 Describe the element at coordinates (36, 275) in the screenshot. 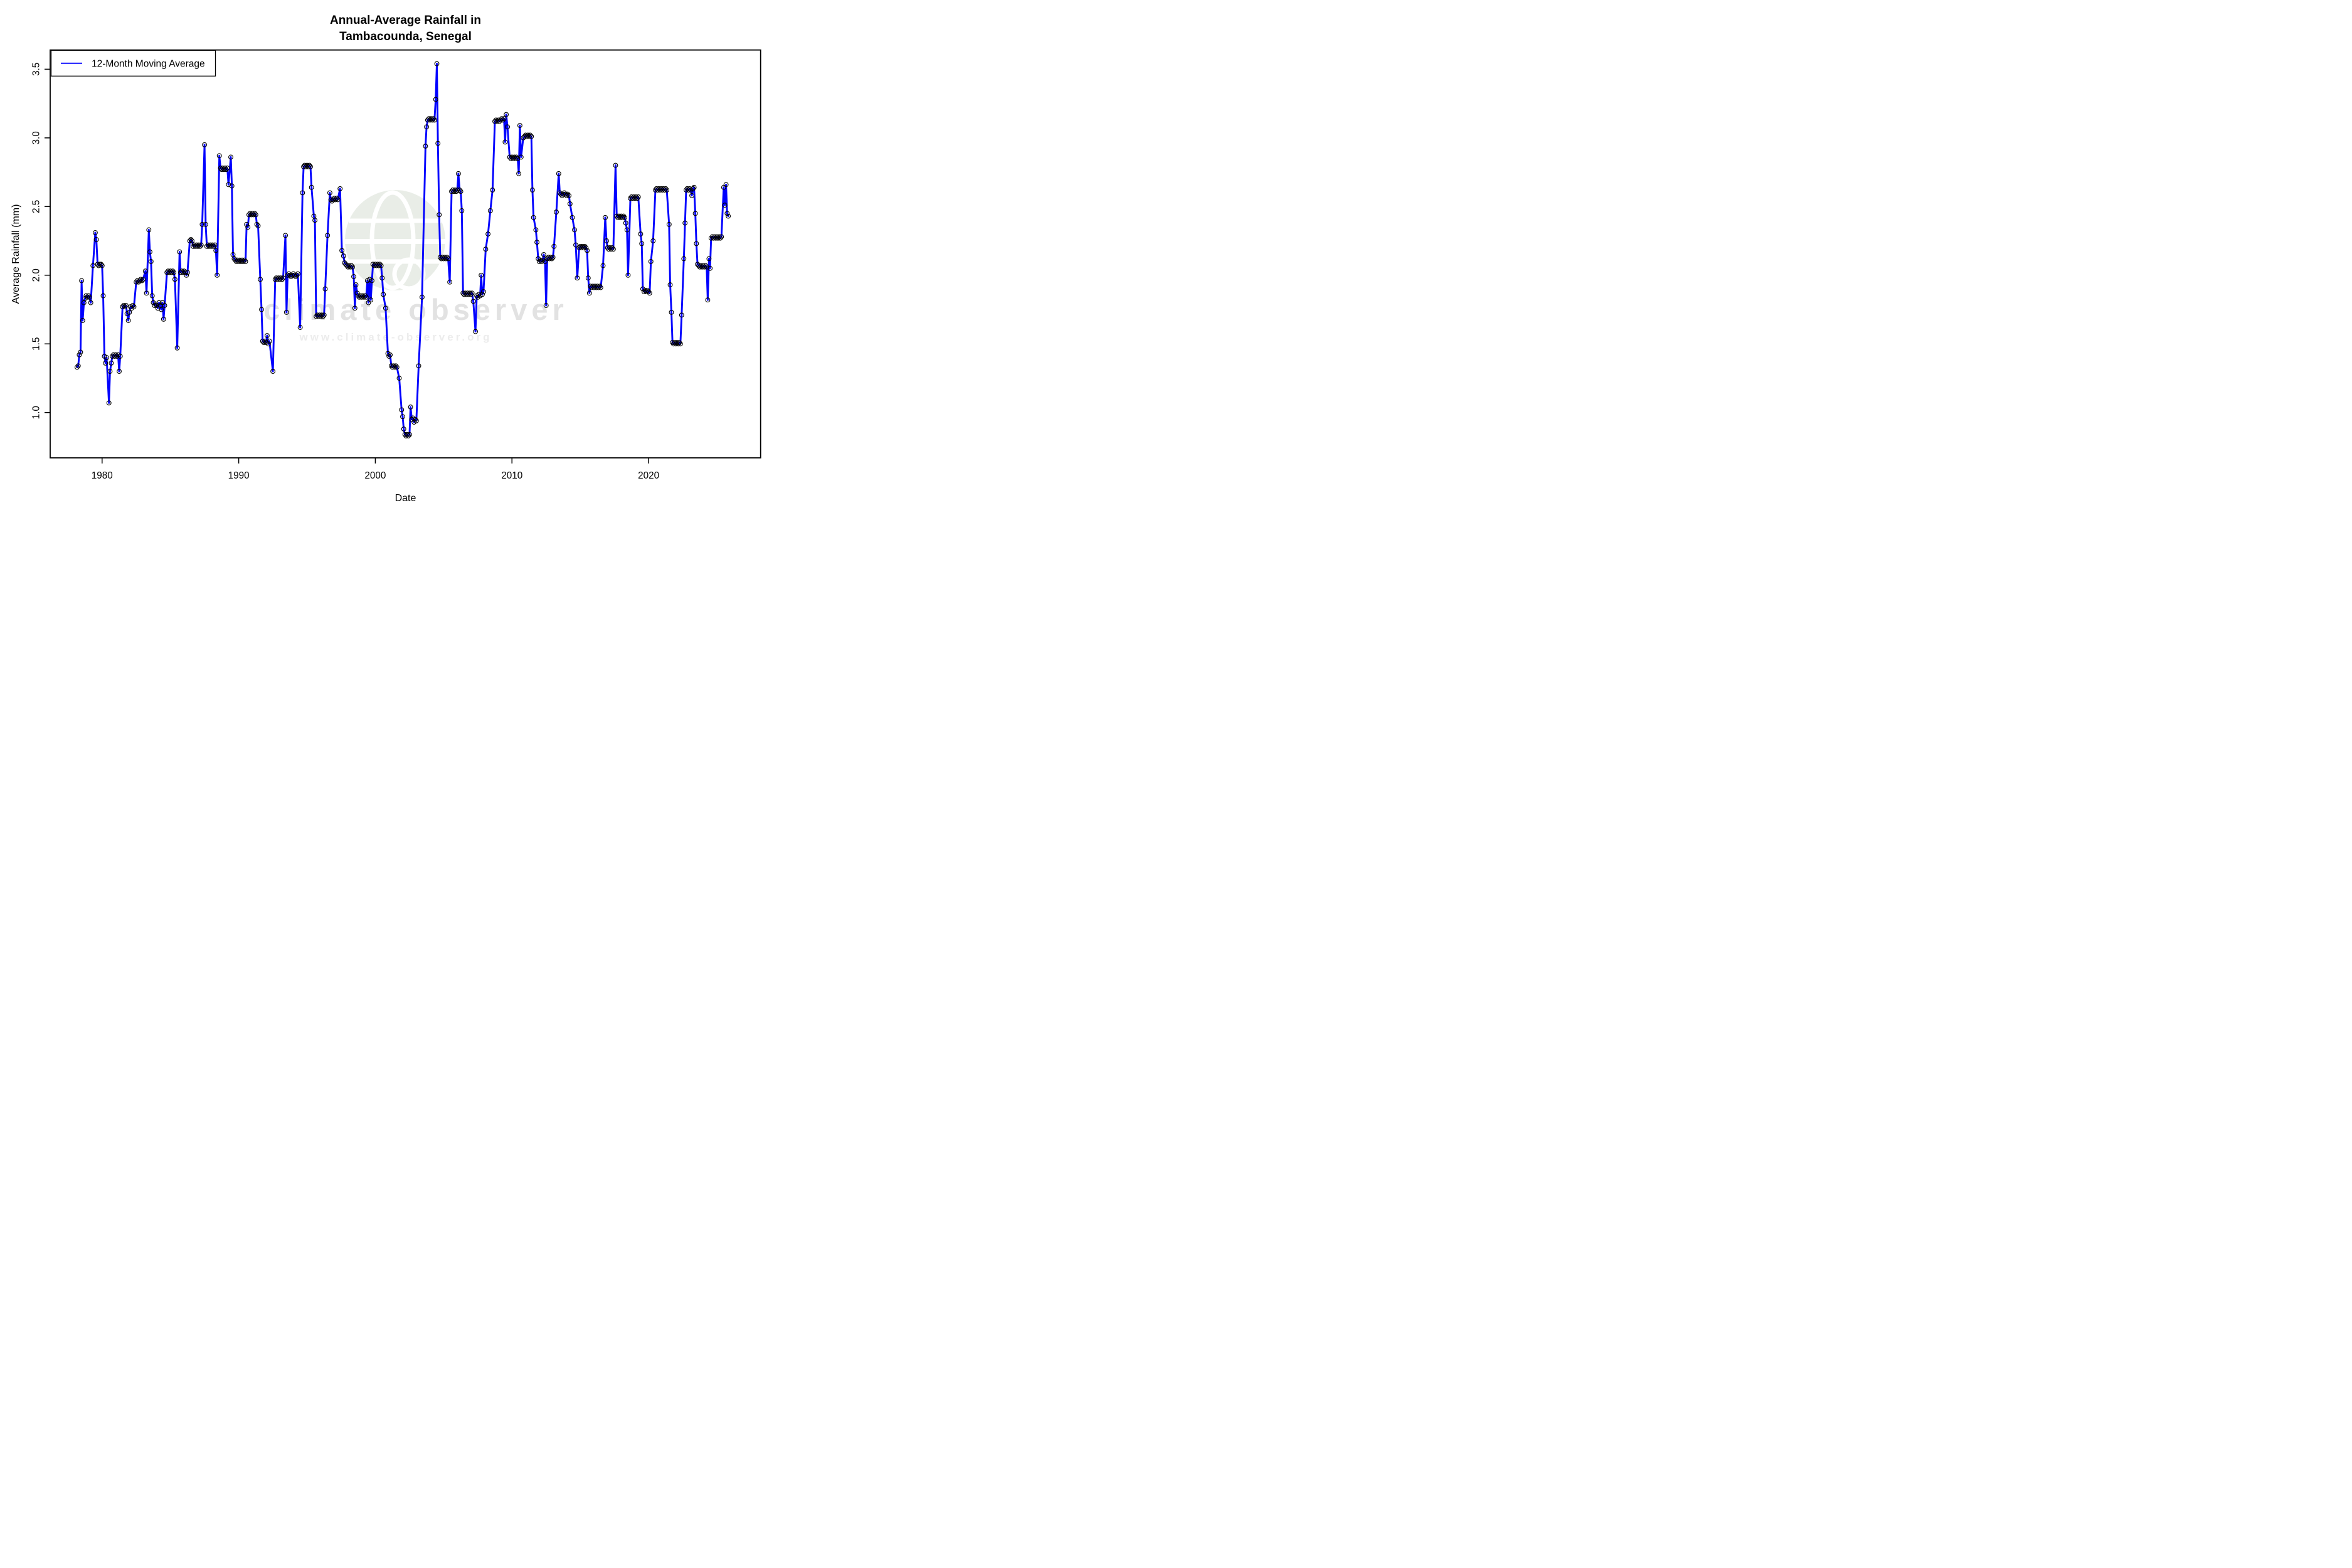

I see `svg-text: 2.0` at that location.